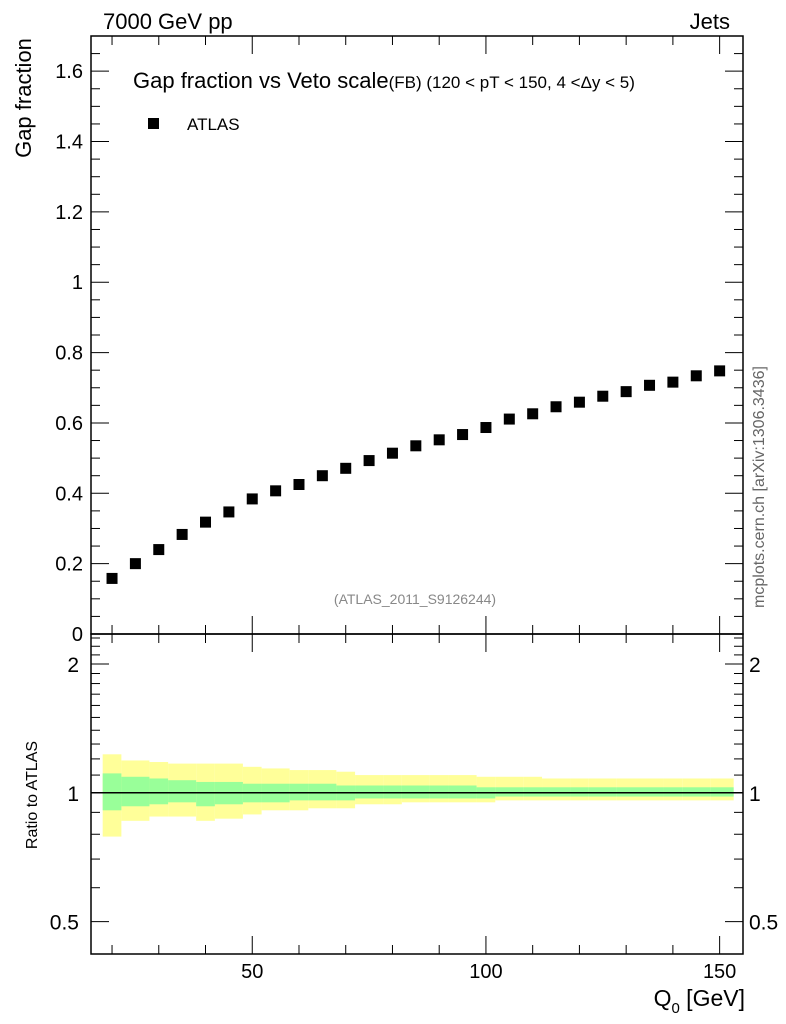  What do you see at coordinates (69, 565) in the screenshot?
I see `main-y-tick-label: 0.2` at bounding box center [69, 565].